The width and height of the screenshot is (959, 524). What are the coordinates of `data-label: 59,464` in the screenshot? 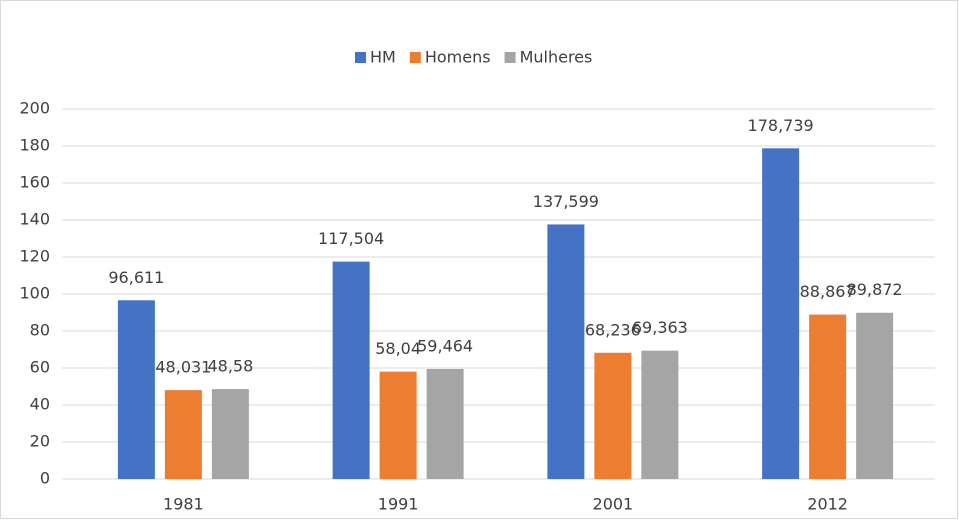 It's located at (445, 345).